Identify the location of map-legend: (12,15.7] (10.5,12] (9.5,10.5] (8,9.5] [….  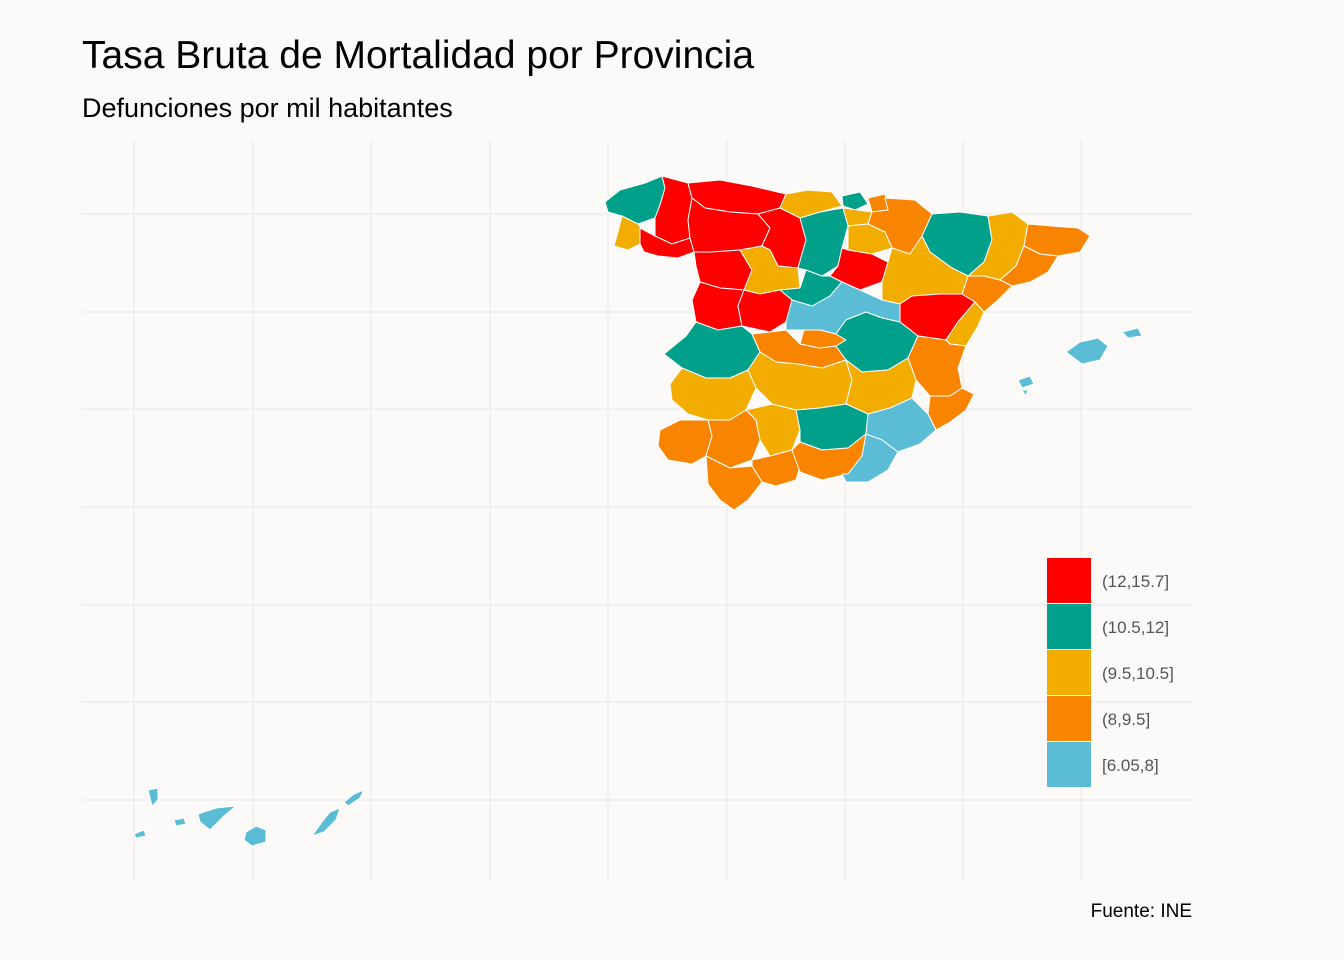
(1127, 673).